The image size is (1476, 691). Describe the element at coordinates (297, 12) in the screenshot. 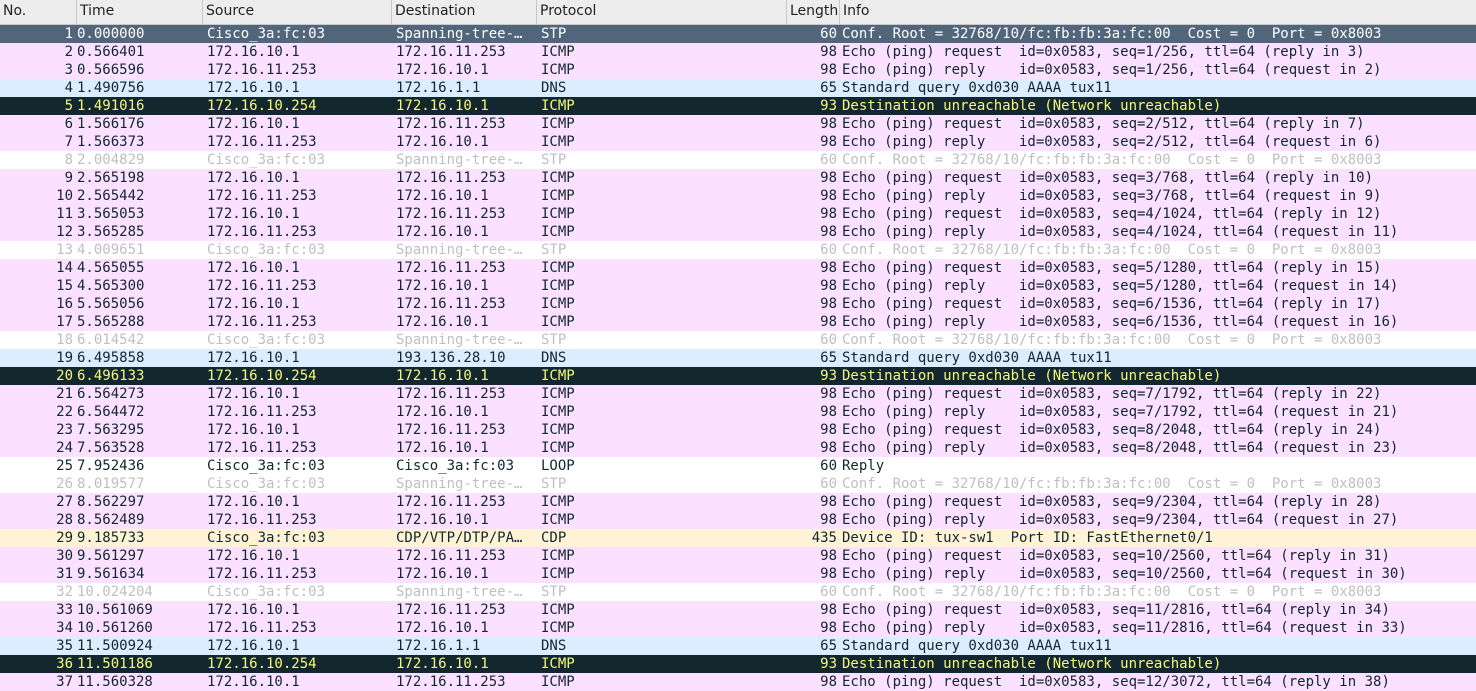

I see `column-header-source: Source` at that location.